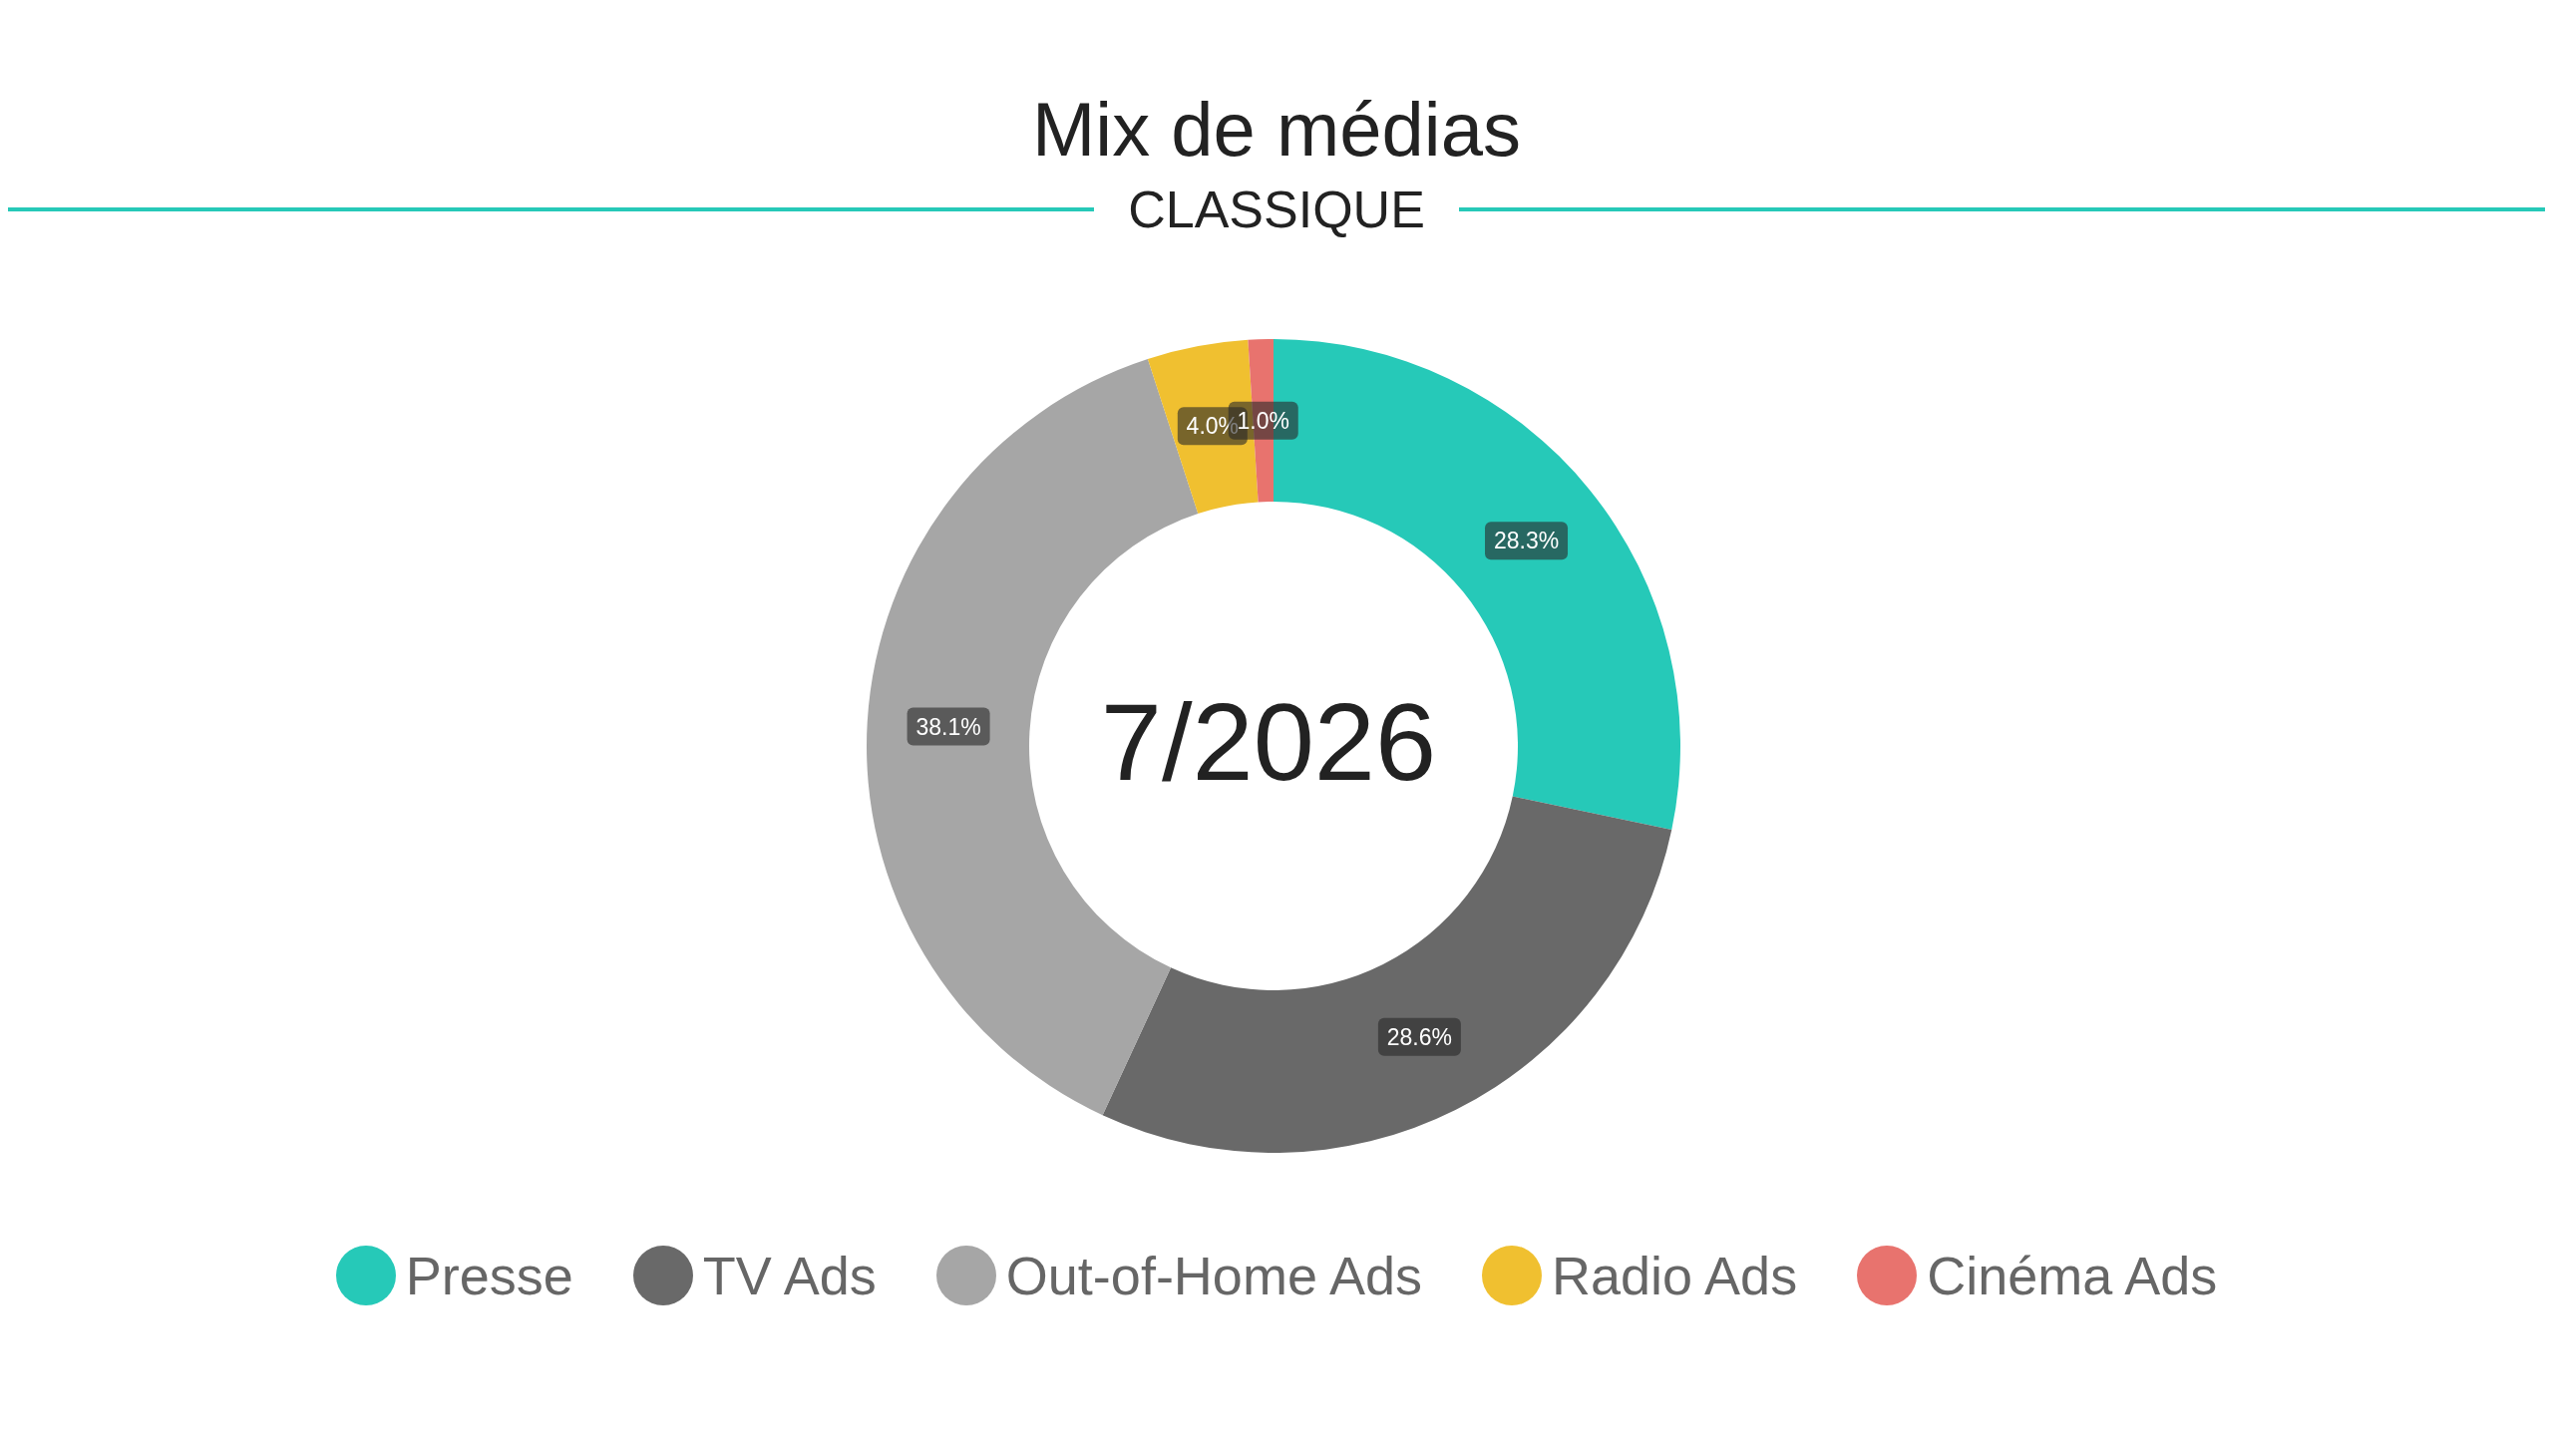 The image size is (2553, 1456). What do you see at coordinates (790, 1275) in the screenshot?
I see `legend-label: TV Ads` at bounding box center [790, 1275].